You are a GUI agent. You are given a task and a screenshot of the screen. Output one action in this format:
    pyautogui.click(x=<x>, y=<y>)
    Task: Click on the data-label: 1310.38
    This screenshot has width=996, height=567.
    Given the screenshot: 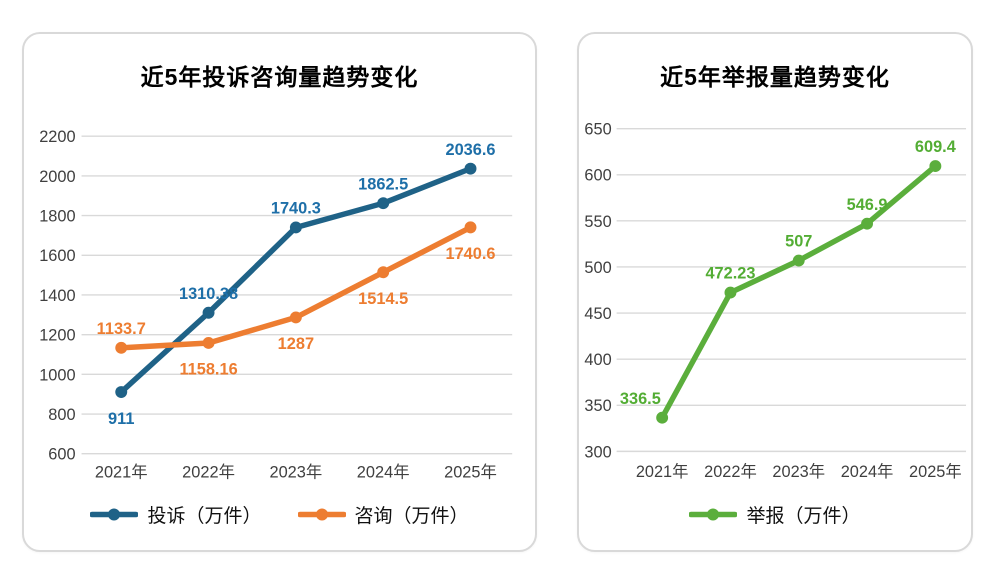 What is the action you would take?
    pyautogui.click(x=208, y=294)
    